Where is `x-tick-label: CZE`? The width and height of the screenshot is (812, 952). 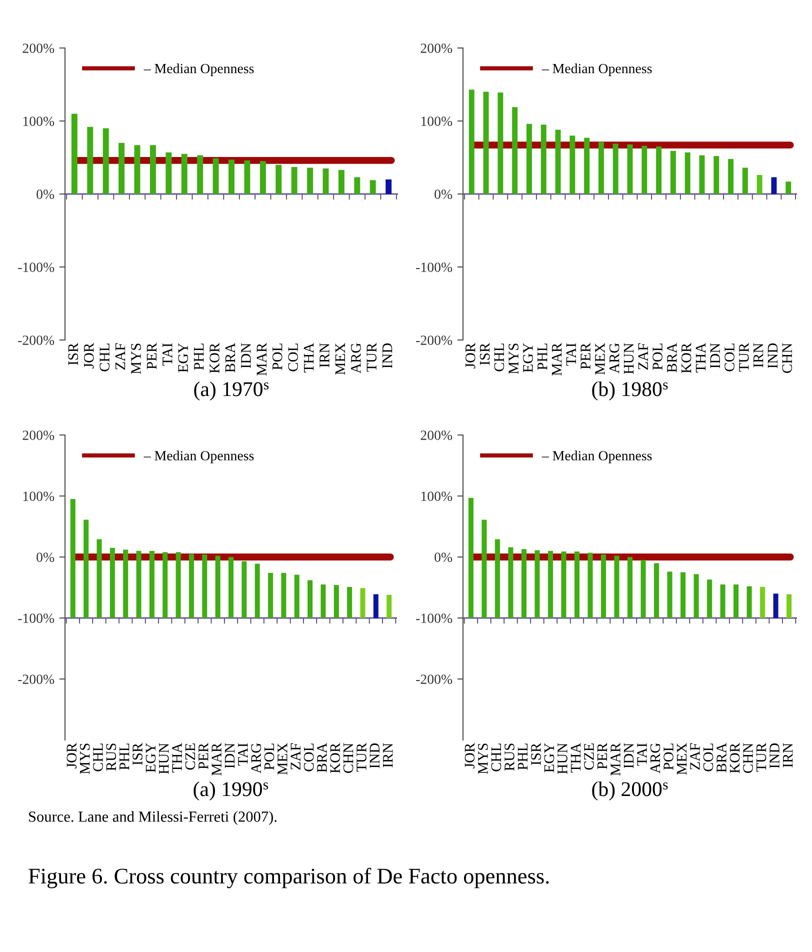
x-tick-label: CZE is located at coordinates (589, 757).